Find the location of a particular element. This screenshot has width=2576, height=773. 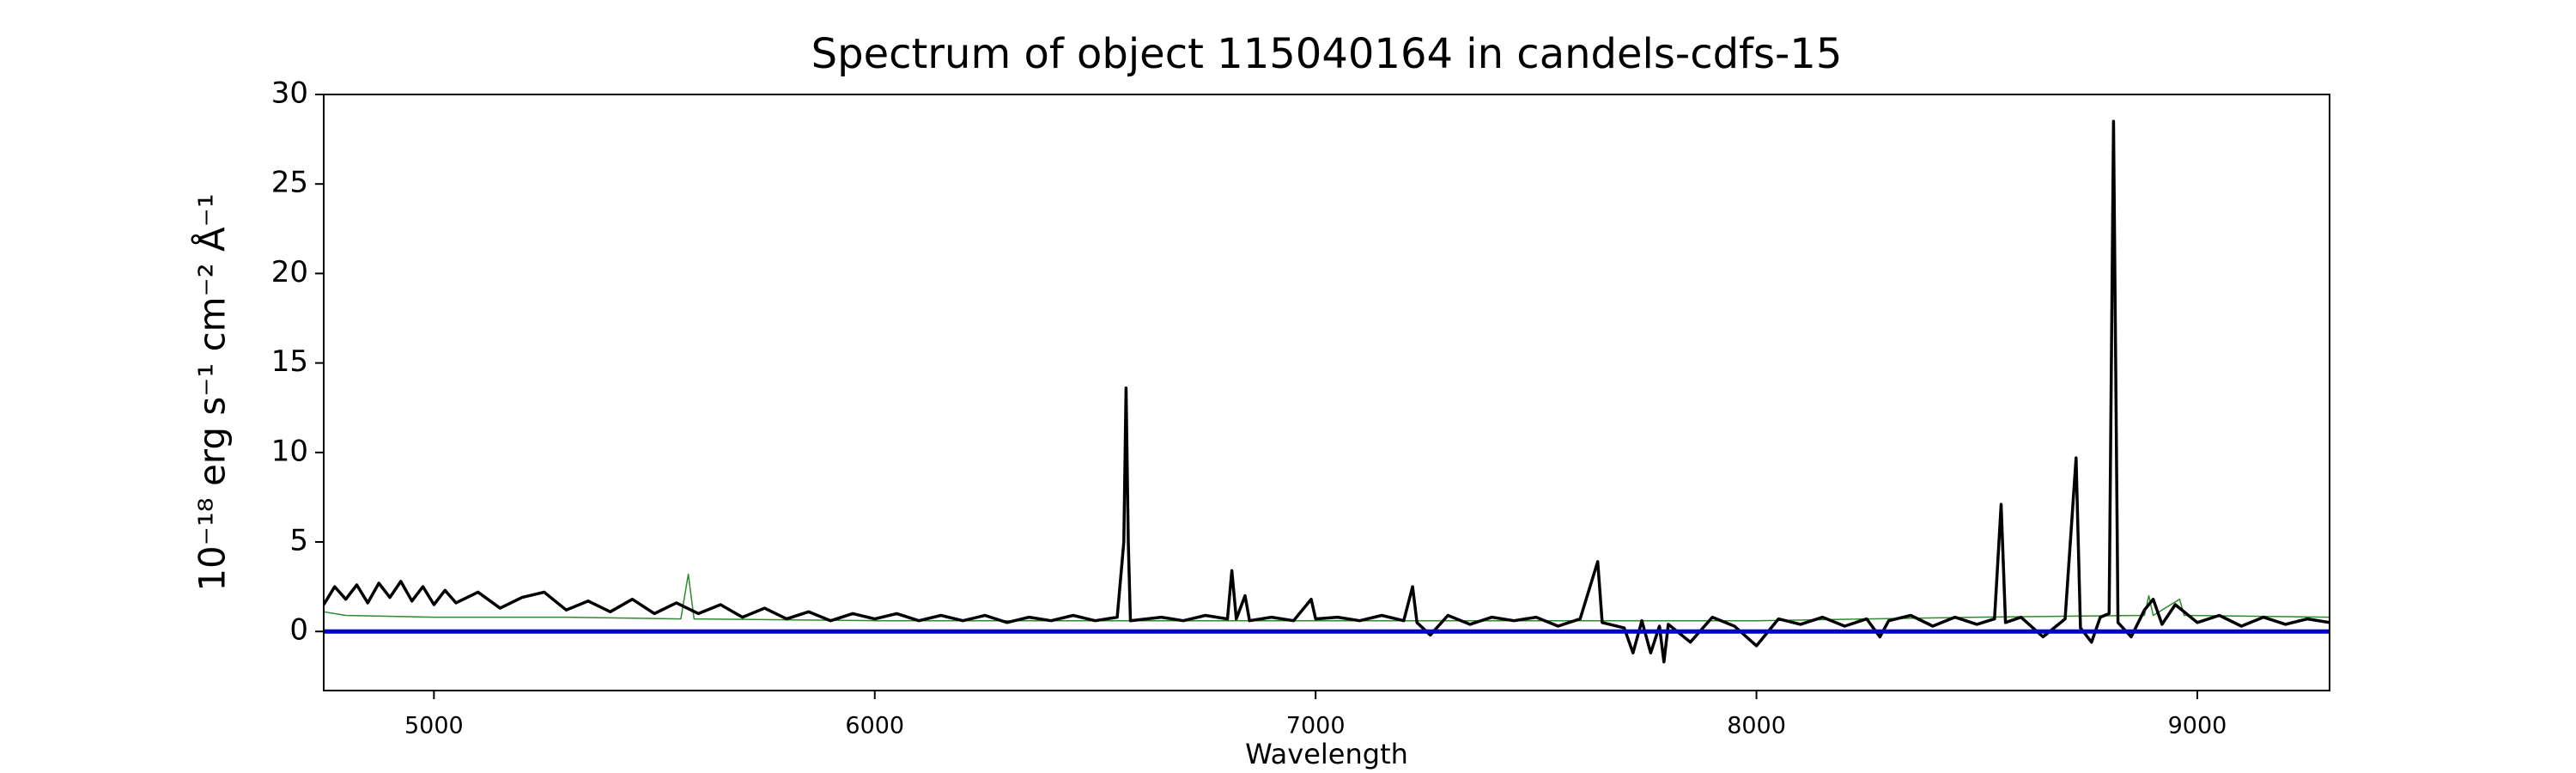

x-tick-label: 7000 is located at coordinates (1316, 726).